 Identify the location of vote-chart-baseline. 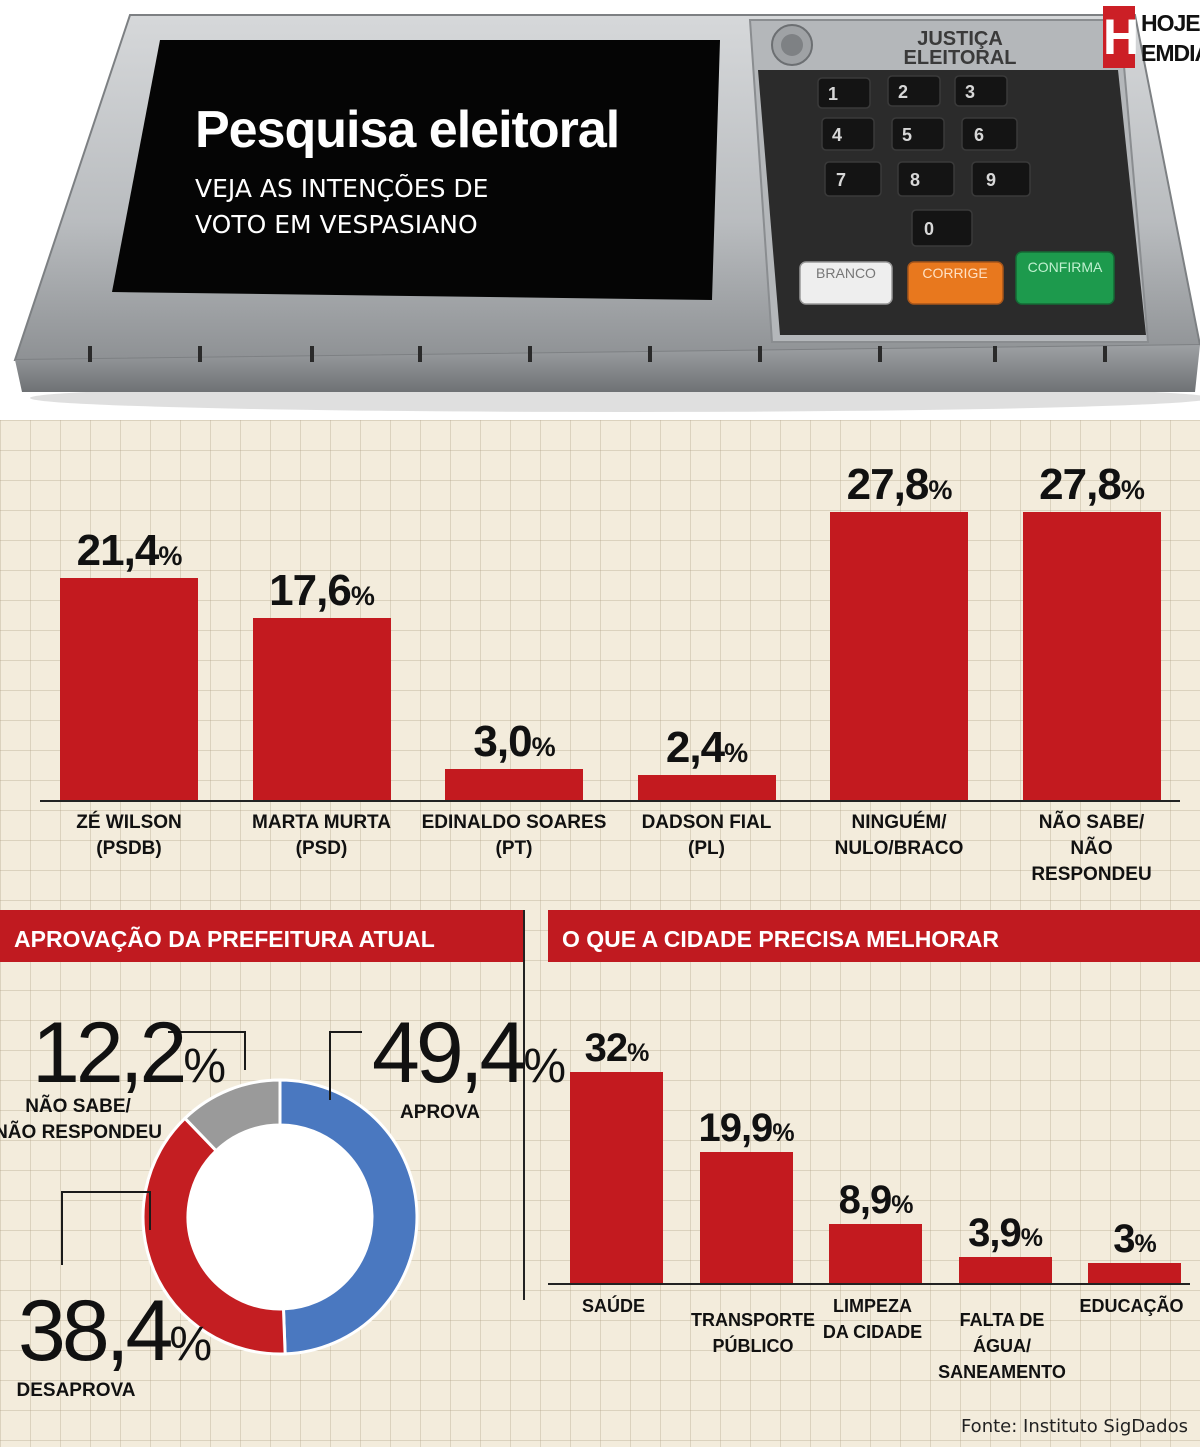
(610, 801).